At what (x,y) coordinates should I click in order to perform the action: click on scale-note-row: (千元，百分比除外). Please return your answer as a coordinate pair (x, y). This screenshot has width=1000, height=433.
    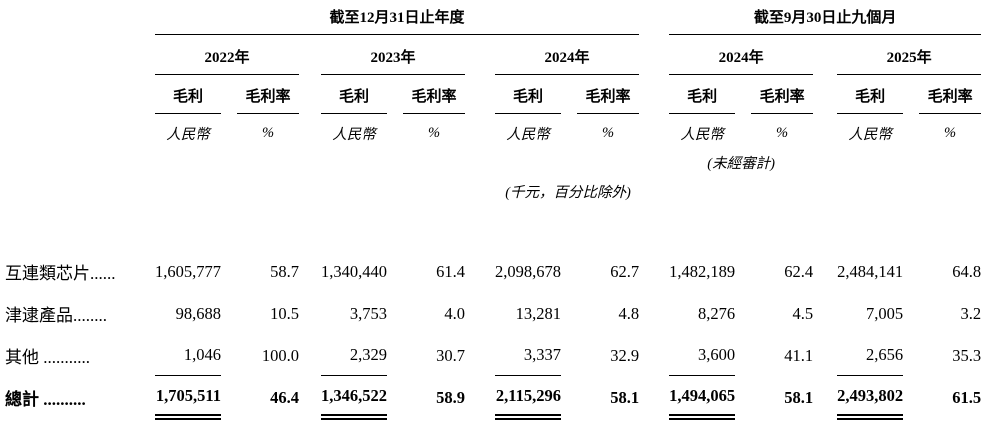
    Looking at the image, I should click on (493, 188).